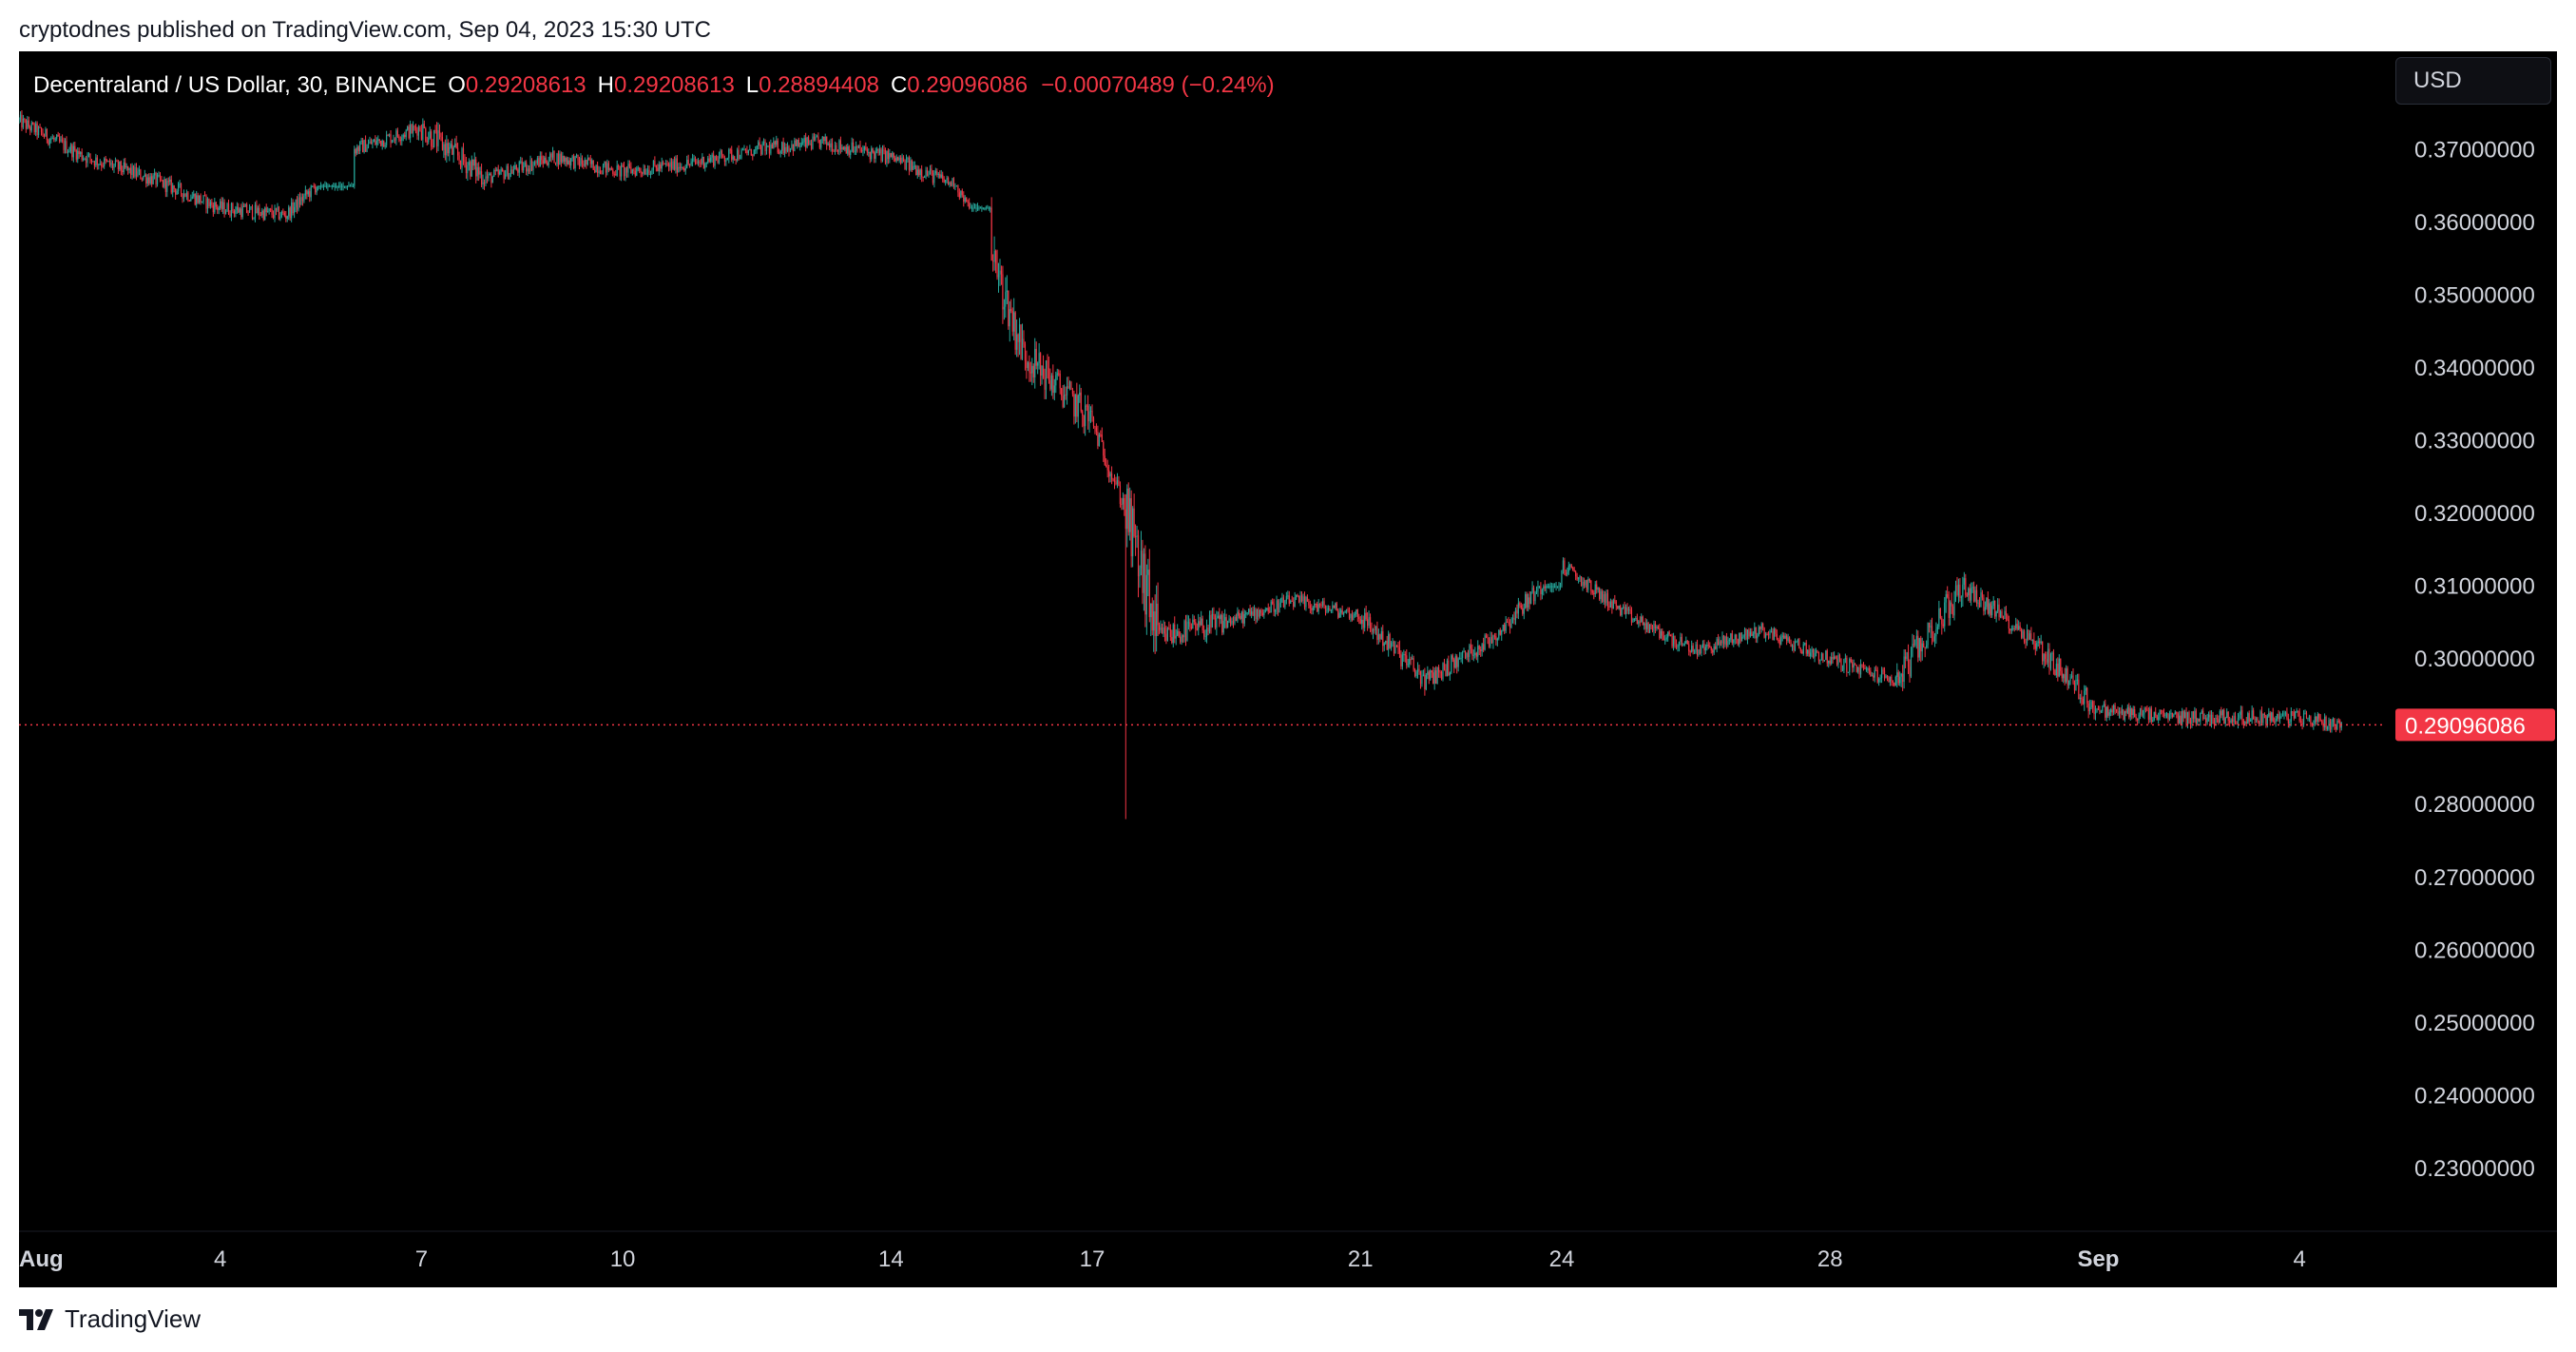  I want to click on tradingview-logo: TradingView, so click(110, 1319).